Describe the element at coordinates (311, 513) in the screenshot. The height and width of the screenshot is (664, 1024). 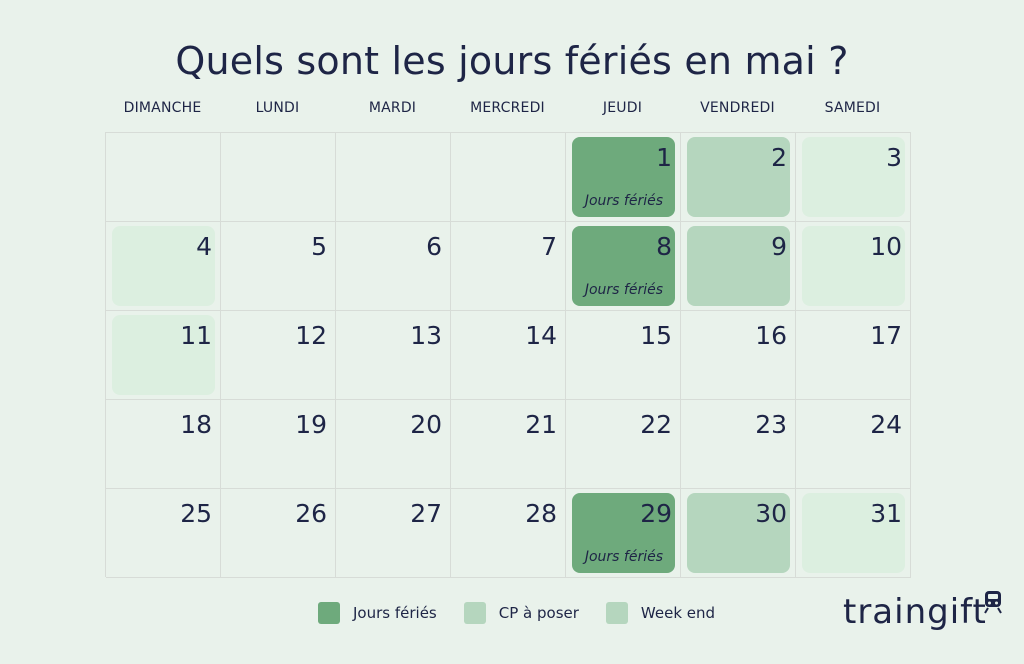
I see `day-number: 26` at that location.